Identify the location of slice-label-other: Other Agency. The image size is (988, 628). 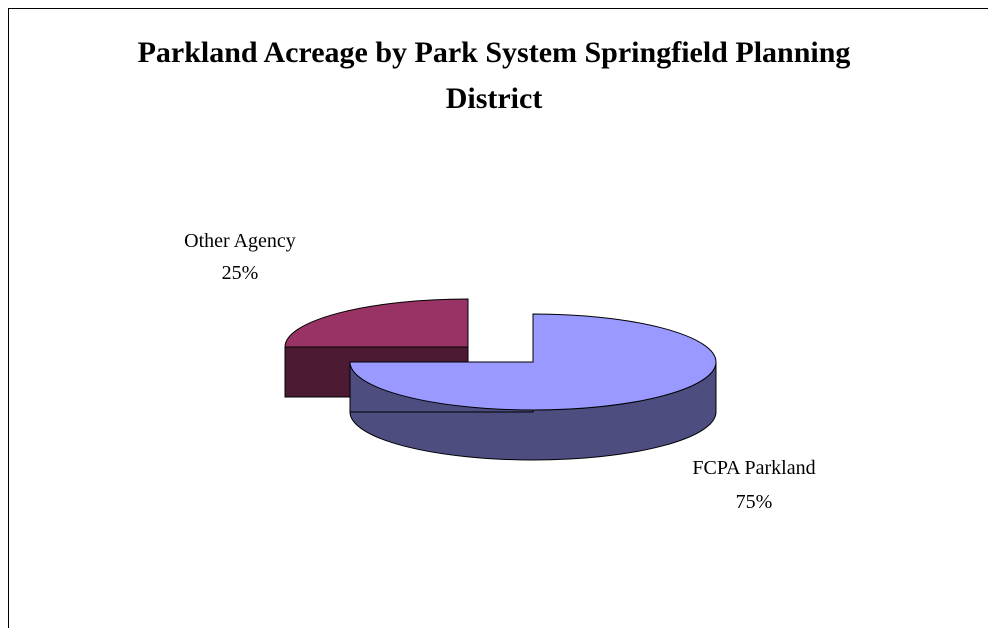
(240, 241).